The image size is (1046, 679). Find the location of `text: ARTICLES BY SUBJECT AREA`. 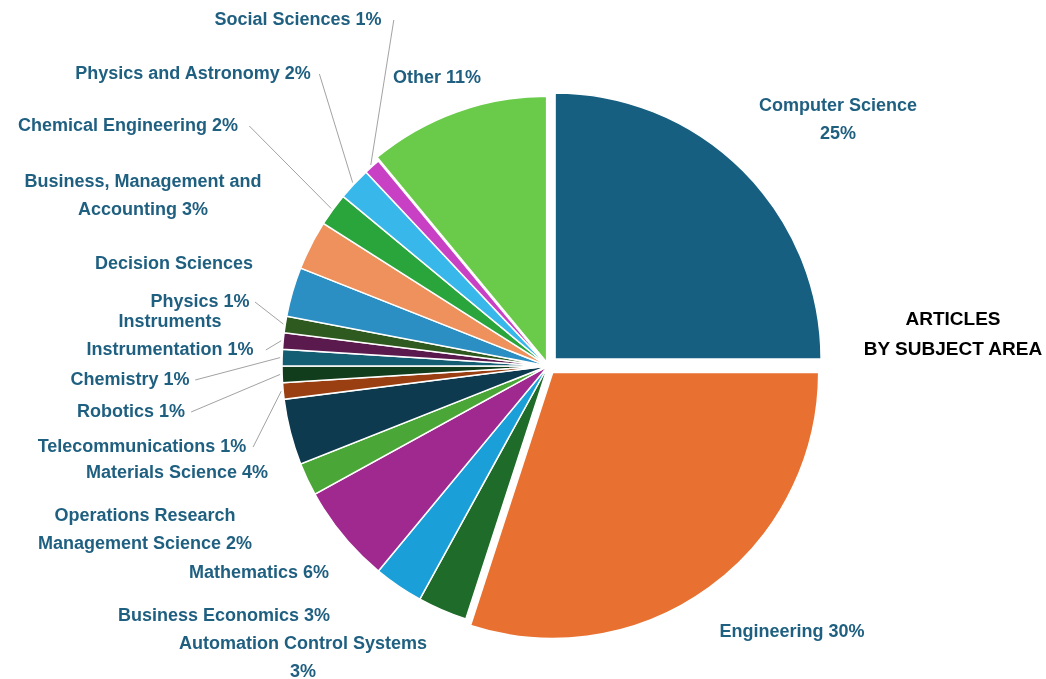

text: ARTICLES BY SUBJECT AREA is located at coordinates (953, 334).